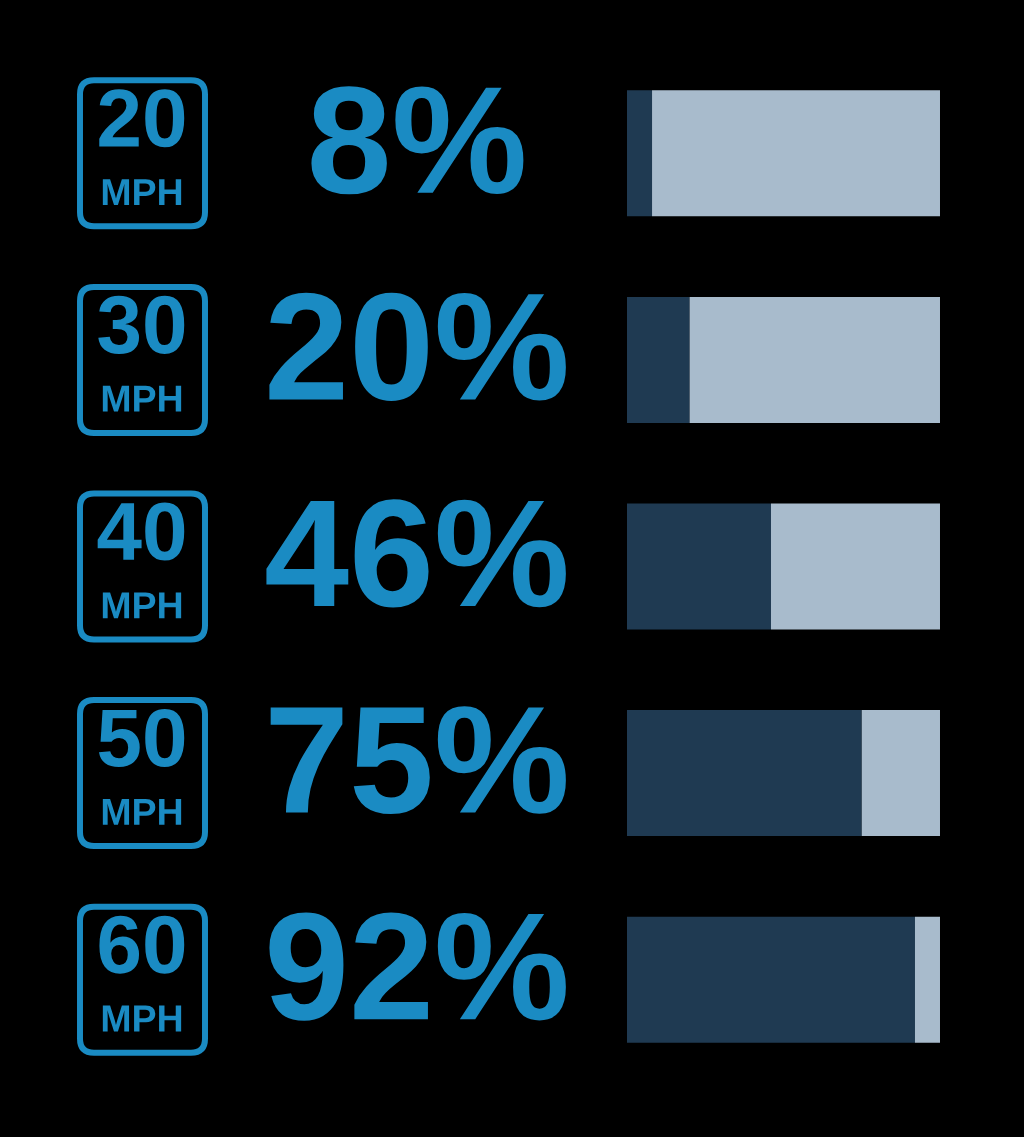  What do you see at coordinates (418, 760) in the screenshot?
I see `data-label: 75%` at bounding box center [418, 760].